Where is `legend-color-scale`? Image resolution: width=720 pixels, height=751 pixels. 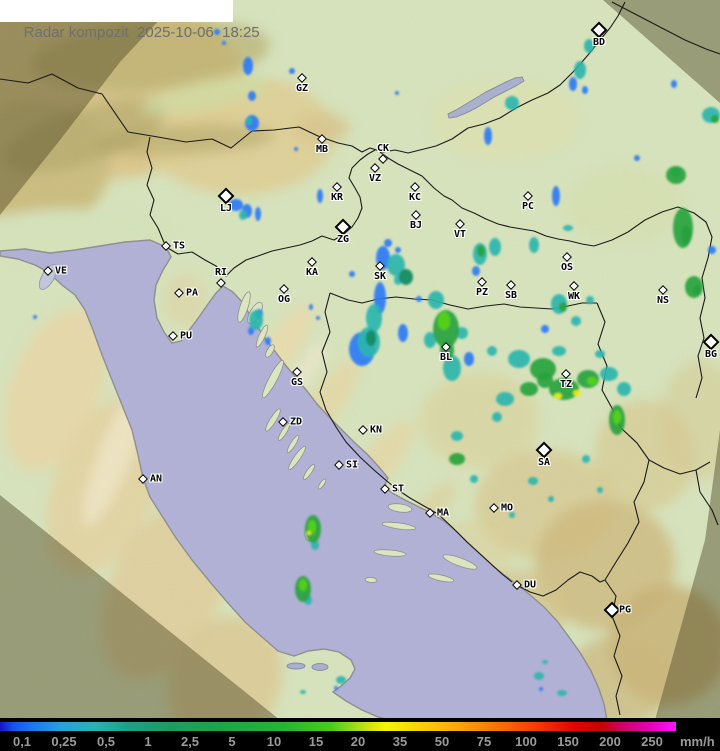 legend-color-scale is located at coordinates (338, 726).